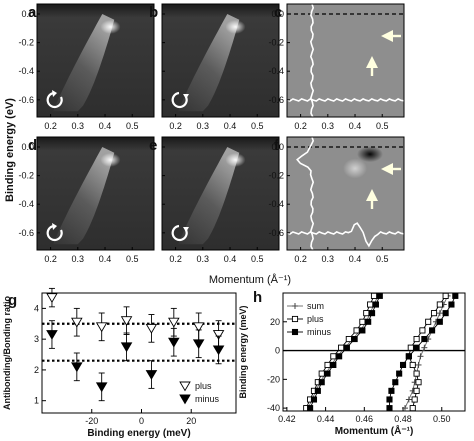  Describe the element at coordinates (207, 399) in the screenshot. I see `legend-label: minus` at that location.